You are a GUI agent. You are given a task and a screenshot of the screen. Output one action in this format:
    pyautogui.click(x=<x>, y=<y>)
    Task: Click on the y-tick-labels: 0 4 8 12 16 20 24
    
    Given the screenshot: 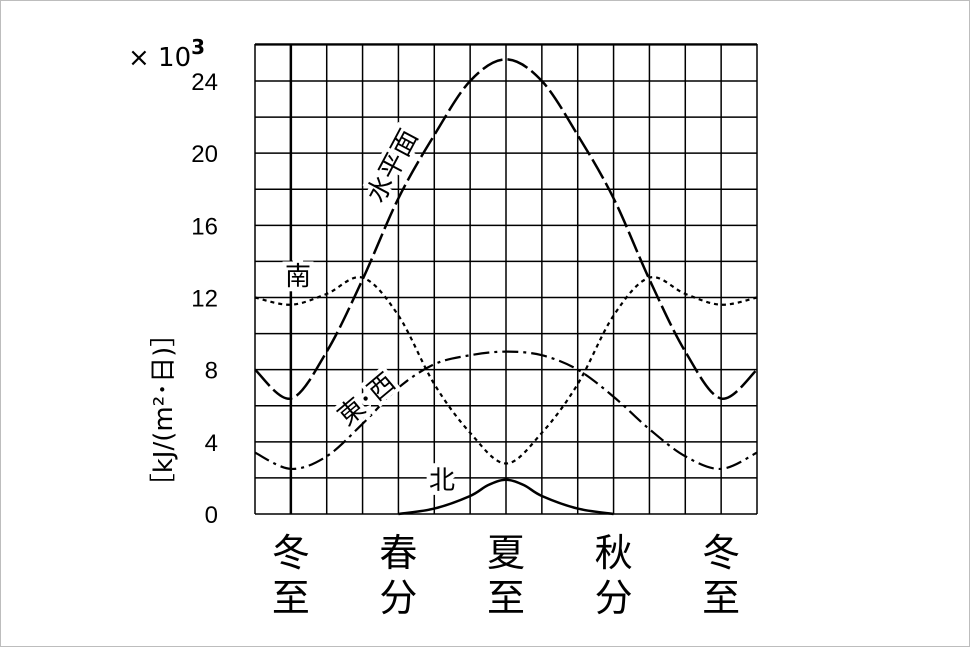 What is the action you would take?
    pyautogui.click(x=204, y=299)
    